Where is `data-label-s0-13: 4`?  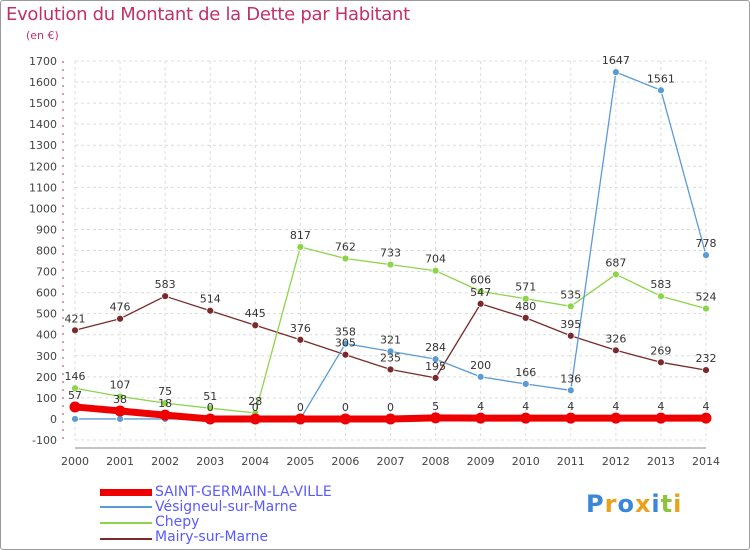 data-label-s0-13: 4 is located at coordinates (660, 406).